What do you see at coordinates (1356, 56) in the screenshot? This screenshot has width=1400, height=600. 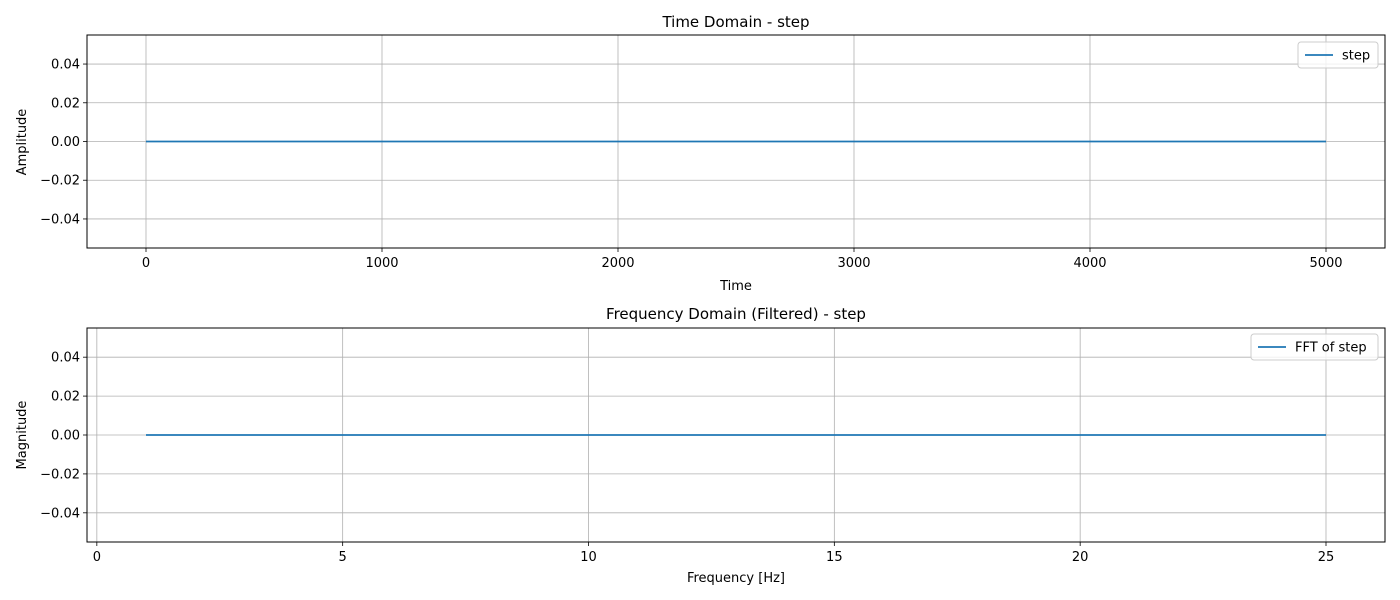 I see `legend-label: step` at bounding box center [1356, 56].